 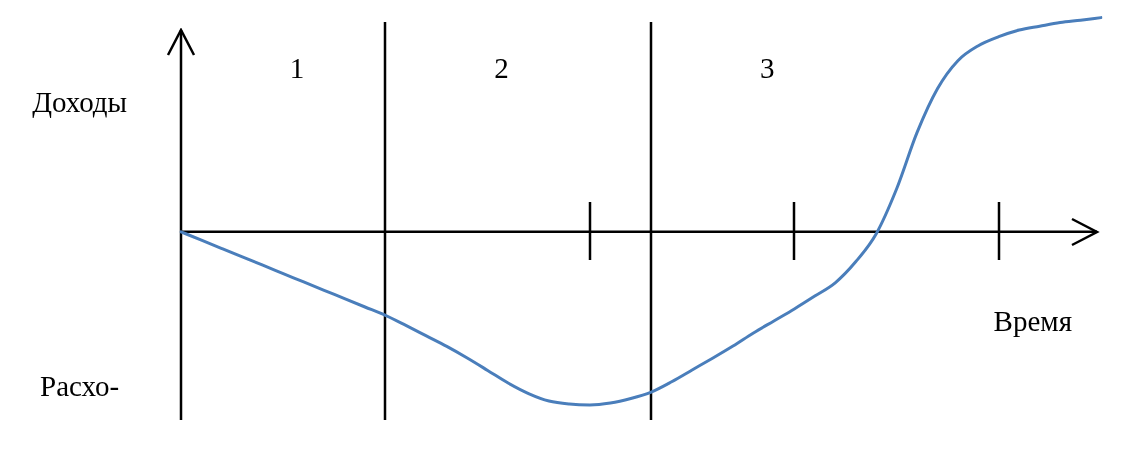 I want to click on annotation: 3, so click(x=767, y=67).